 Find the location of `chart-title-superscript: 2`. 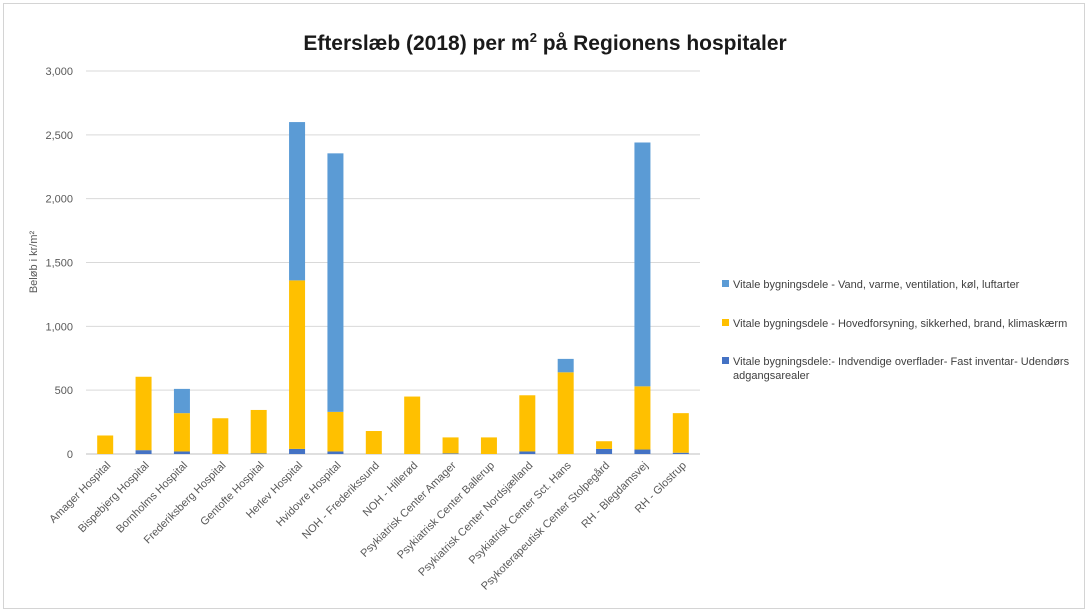

chart-title-superscript: 2 is located at coordinates (533, 37).